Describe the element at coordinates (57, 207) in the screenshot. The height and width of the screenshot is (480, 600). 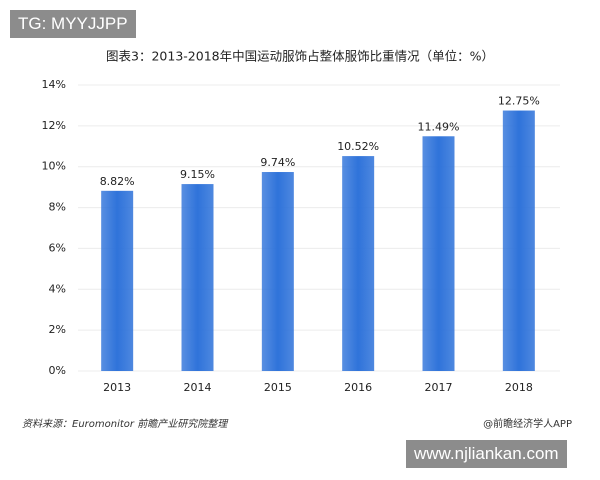
I see `y-tick-label: 8%` at that location.